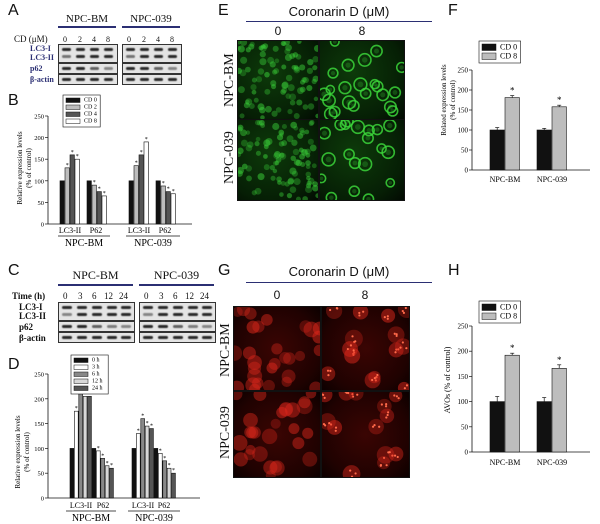  Describe the element at coordinates (70, 230) in the screenshot. I see `sub-label: LC3-II` at that location.